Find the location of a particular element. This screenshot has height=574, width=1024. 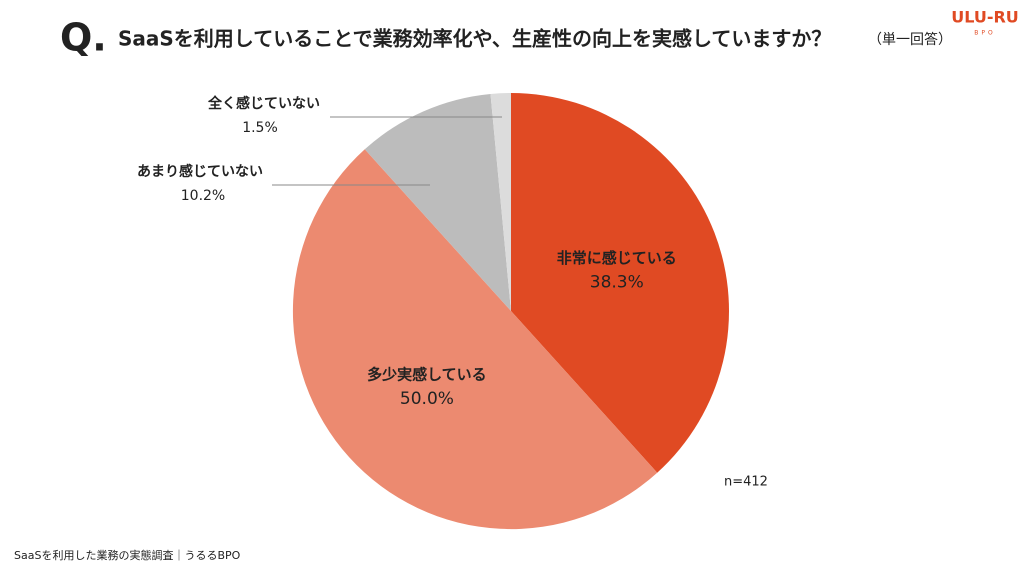

question-marker: Q. is located at coordinates (83, 38).